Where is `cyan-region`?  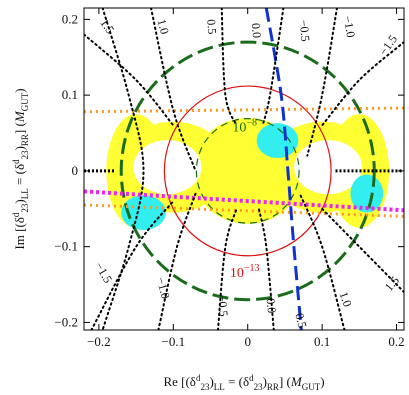
cyan-region is located at coordinates (277, 141).